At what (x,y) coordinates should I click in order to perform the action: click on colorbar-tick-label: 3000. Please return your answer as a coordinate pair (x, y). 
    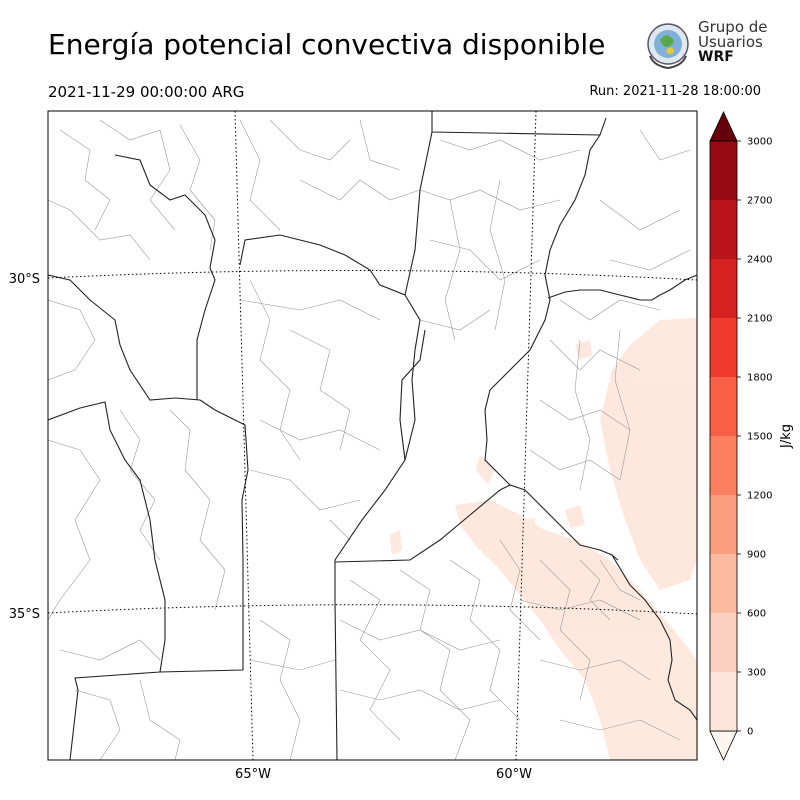
    Looking at the image, I should click on (759, 142).